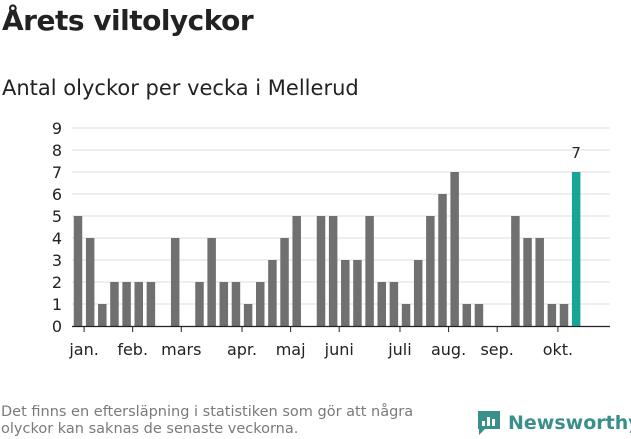 Image resolution: width=631 pixels, height=439 pixels. What do you see at coordinates (291, 349) in the screenshot?
I see `x-tick-label: maj` at bounding box center [291, 349].